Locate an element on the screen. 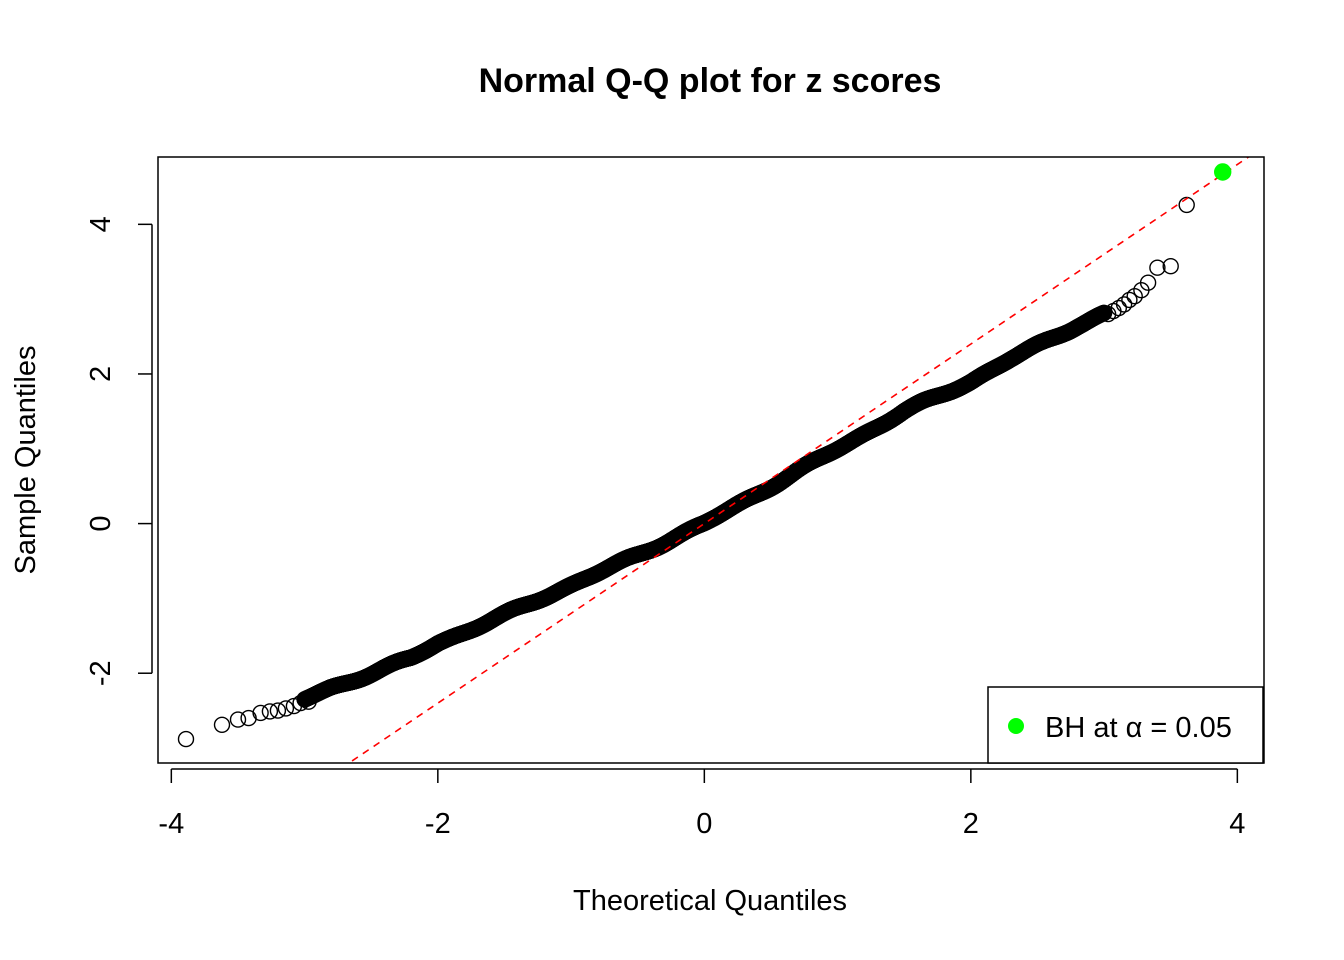 This screenshot has height=960, width=1344. y-tick-label: -2 is located at coordinates (101, 673).